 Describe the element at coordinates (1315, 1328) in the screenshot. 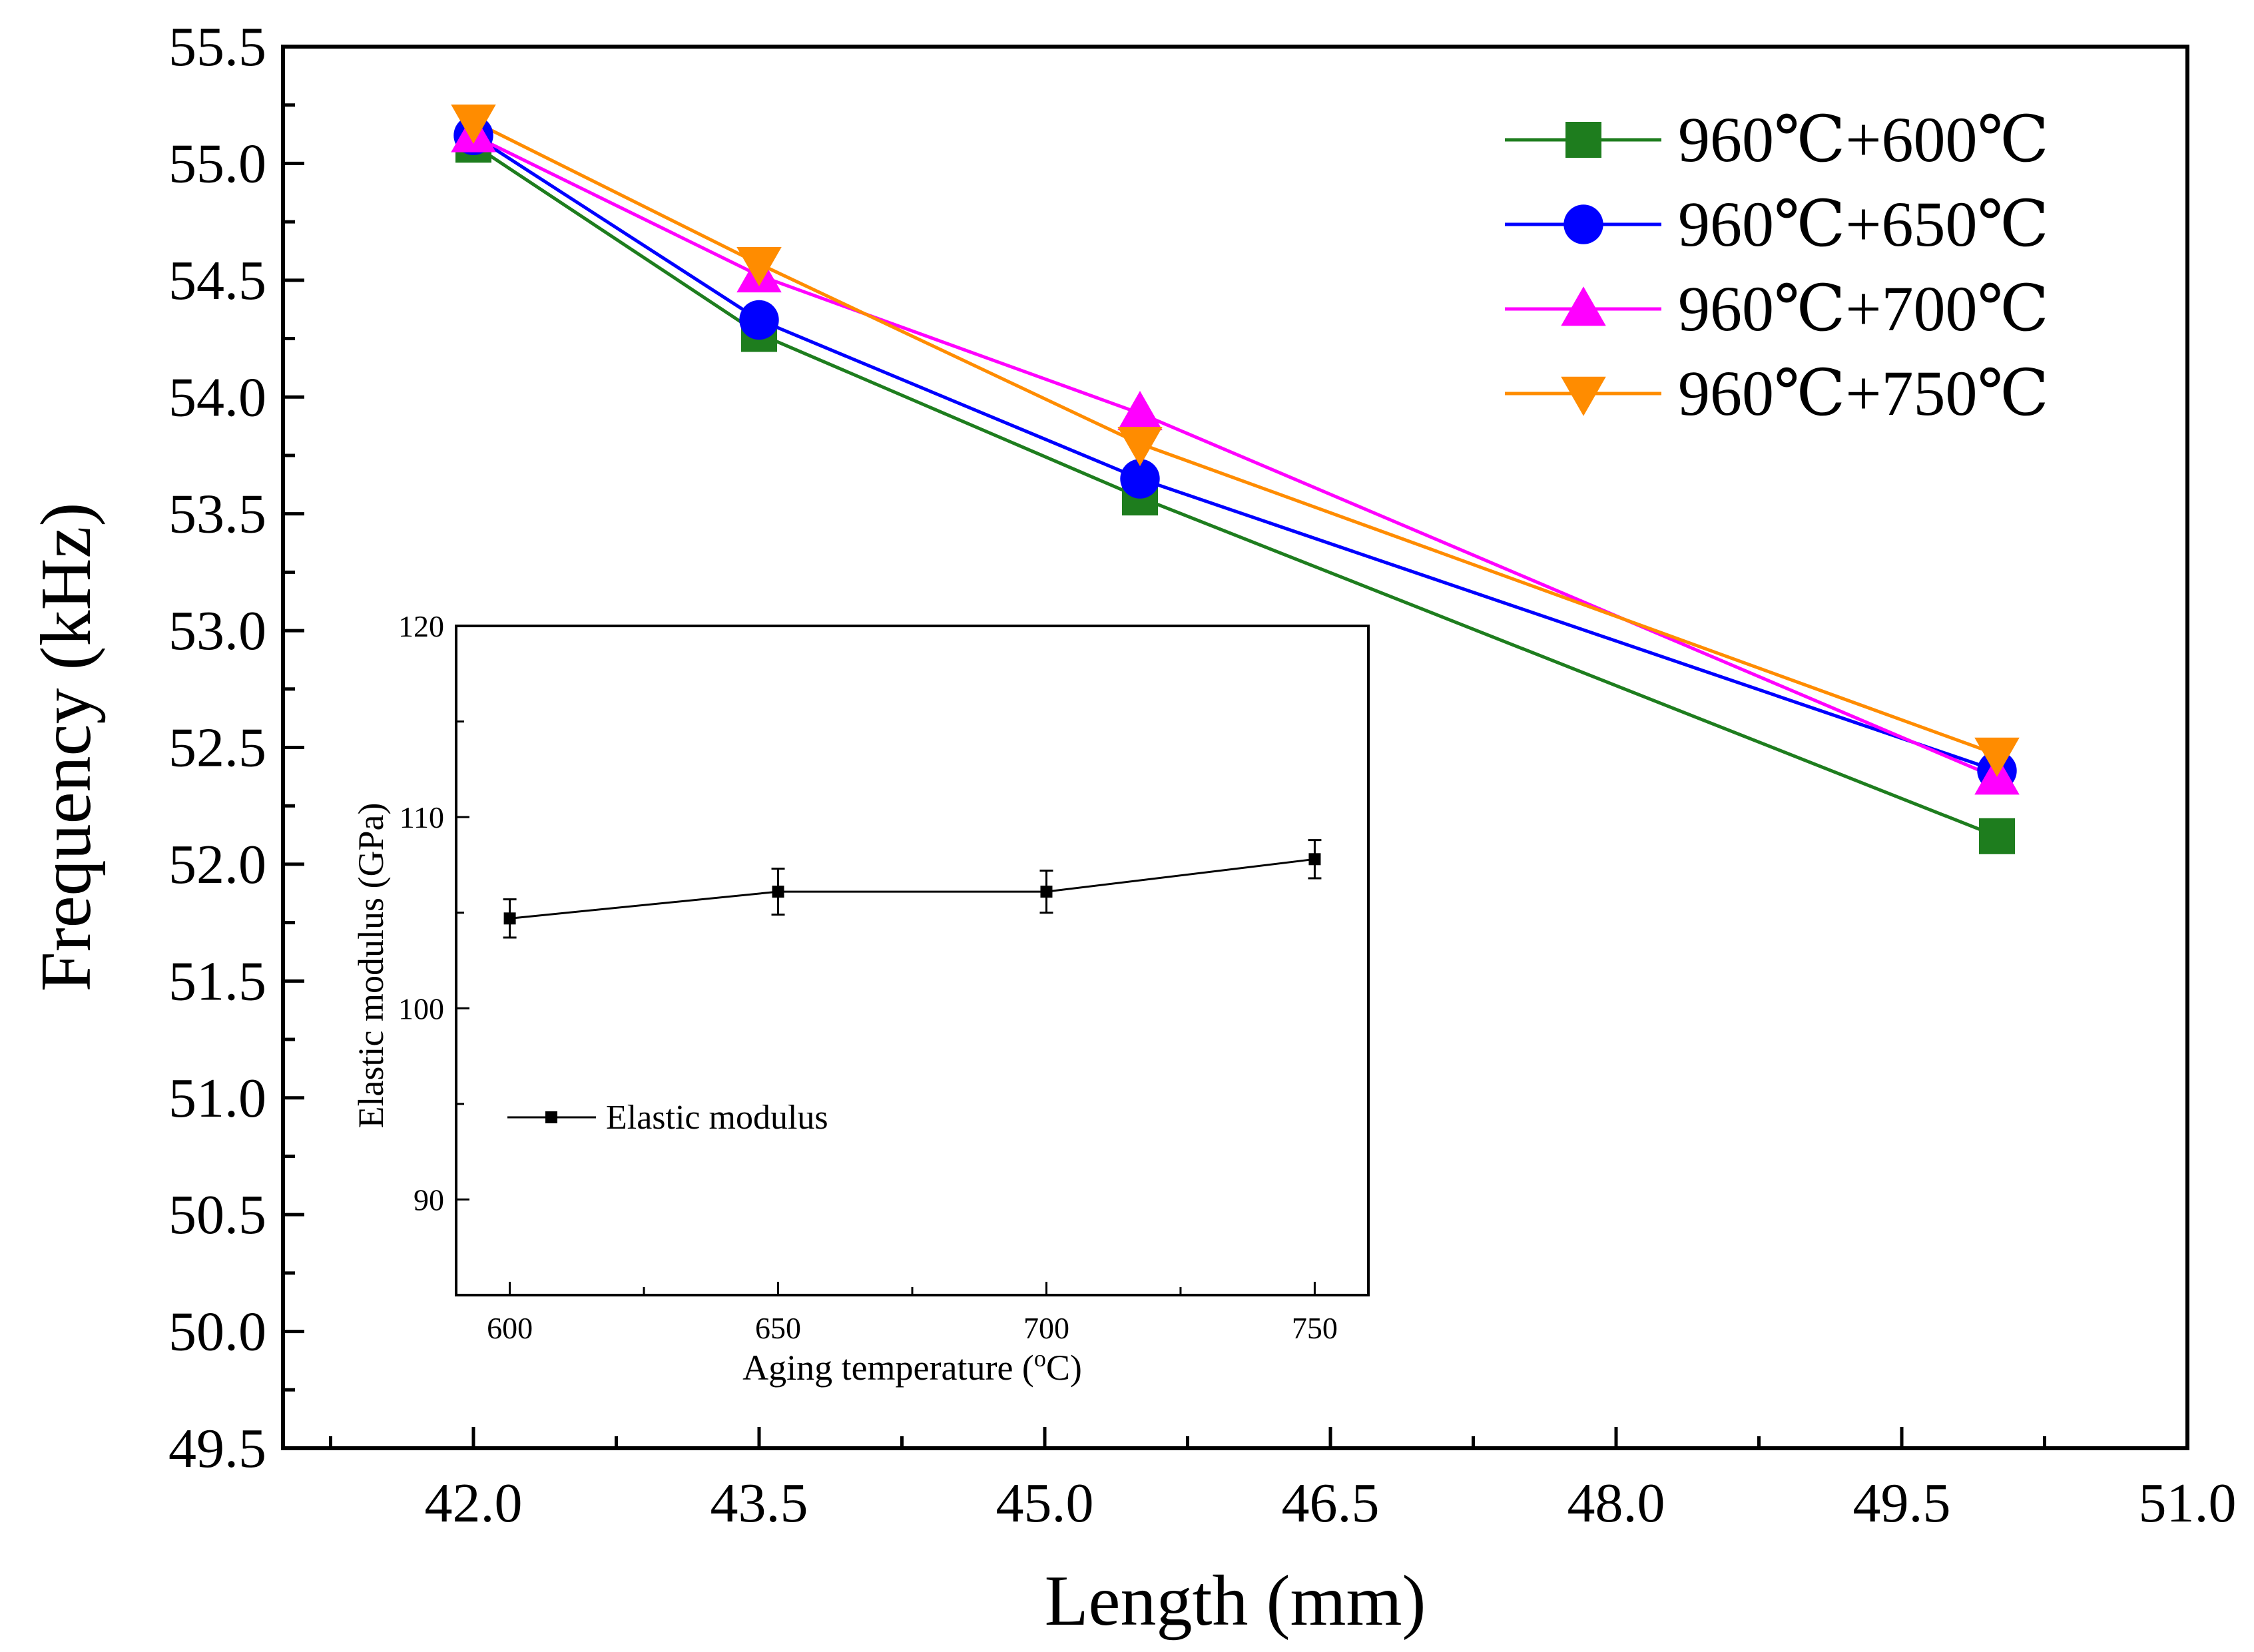

I see `inset-x-tick-label: 750` at that location.